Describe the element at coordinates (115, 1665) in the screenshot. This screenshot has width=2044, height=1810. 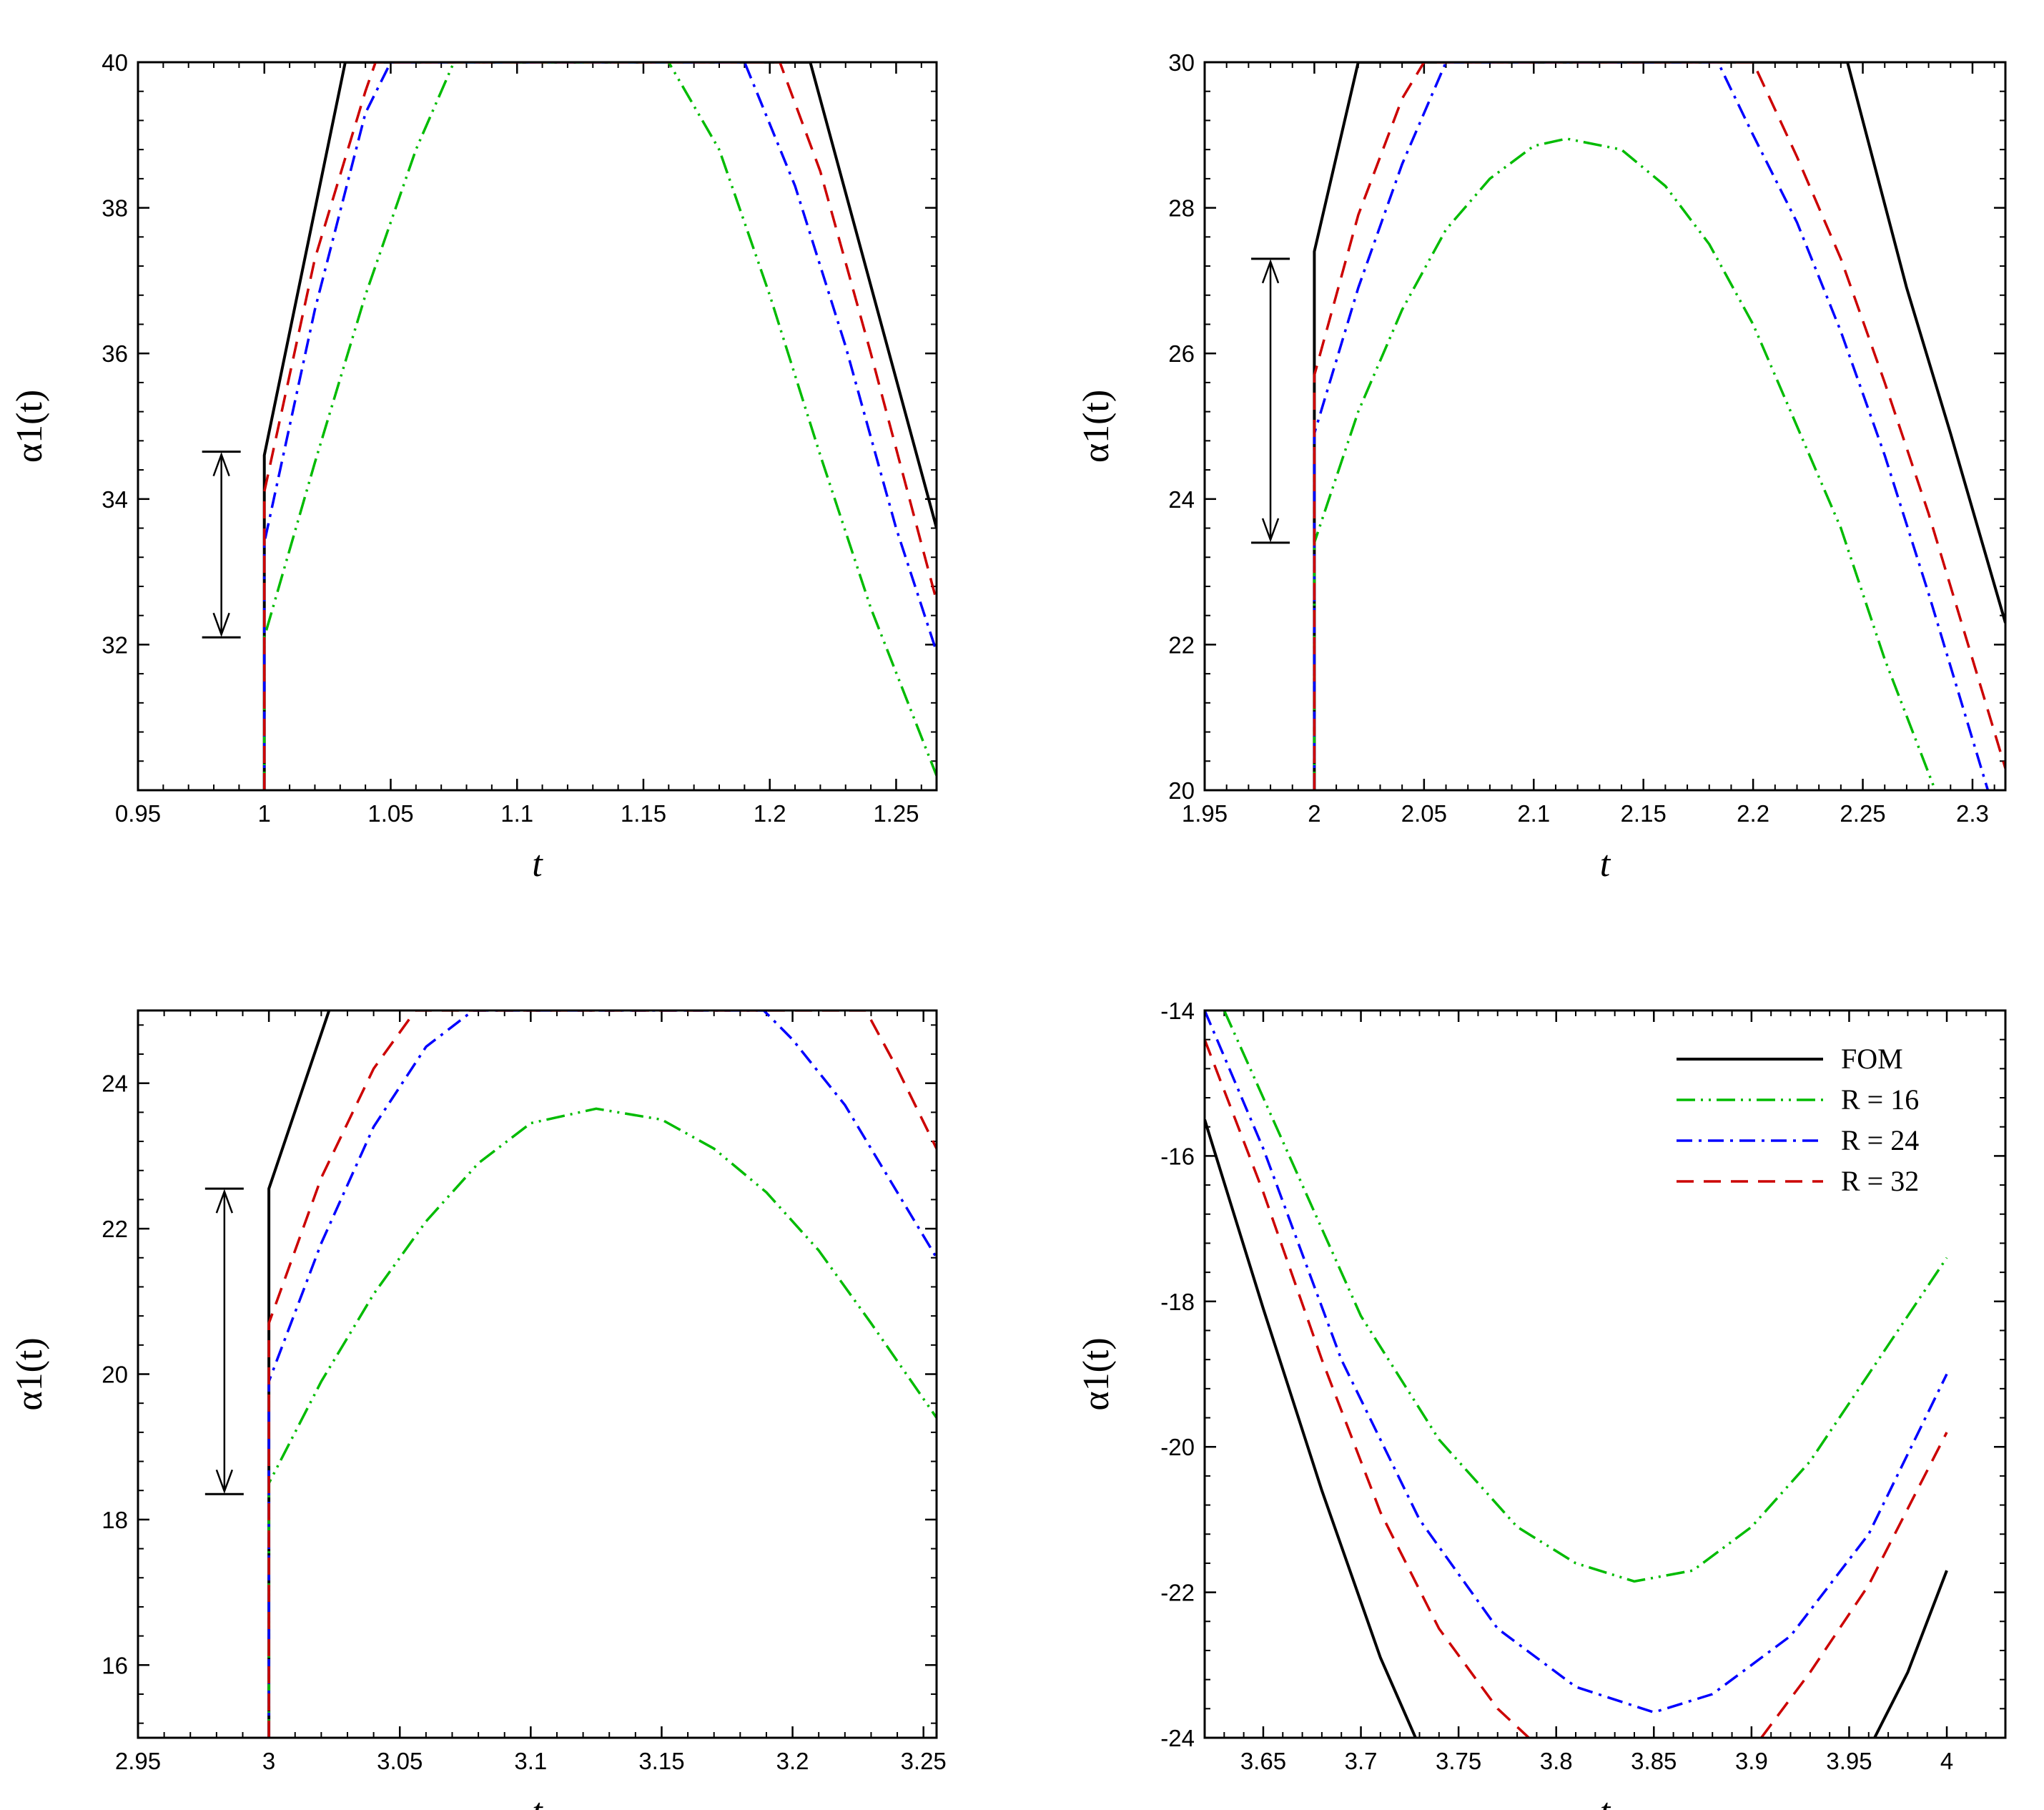
I see `y-tick-label: 16` at that location.